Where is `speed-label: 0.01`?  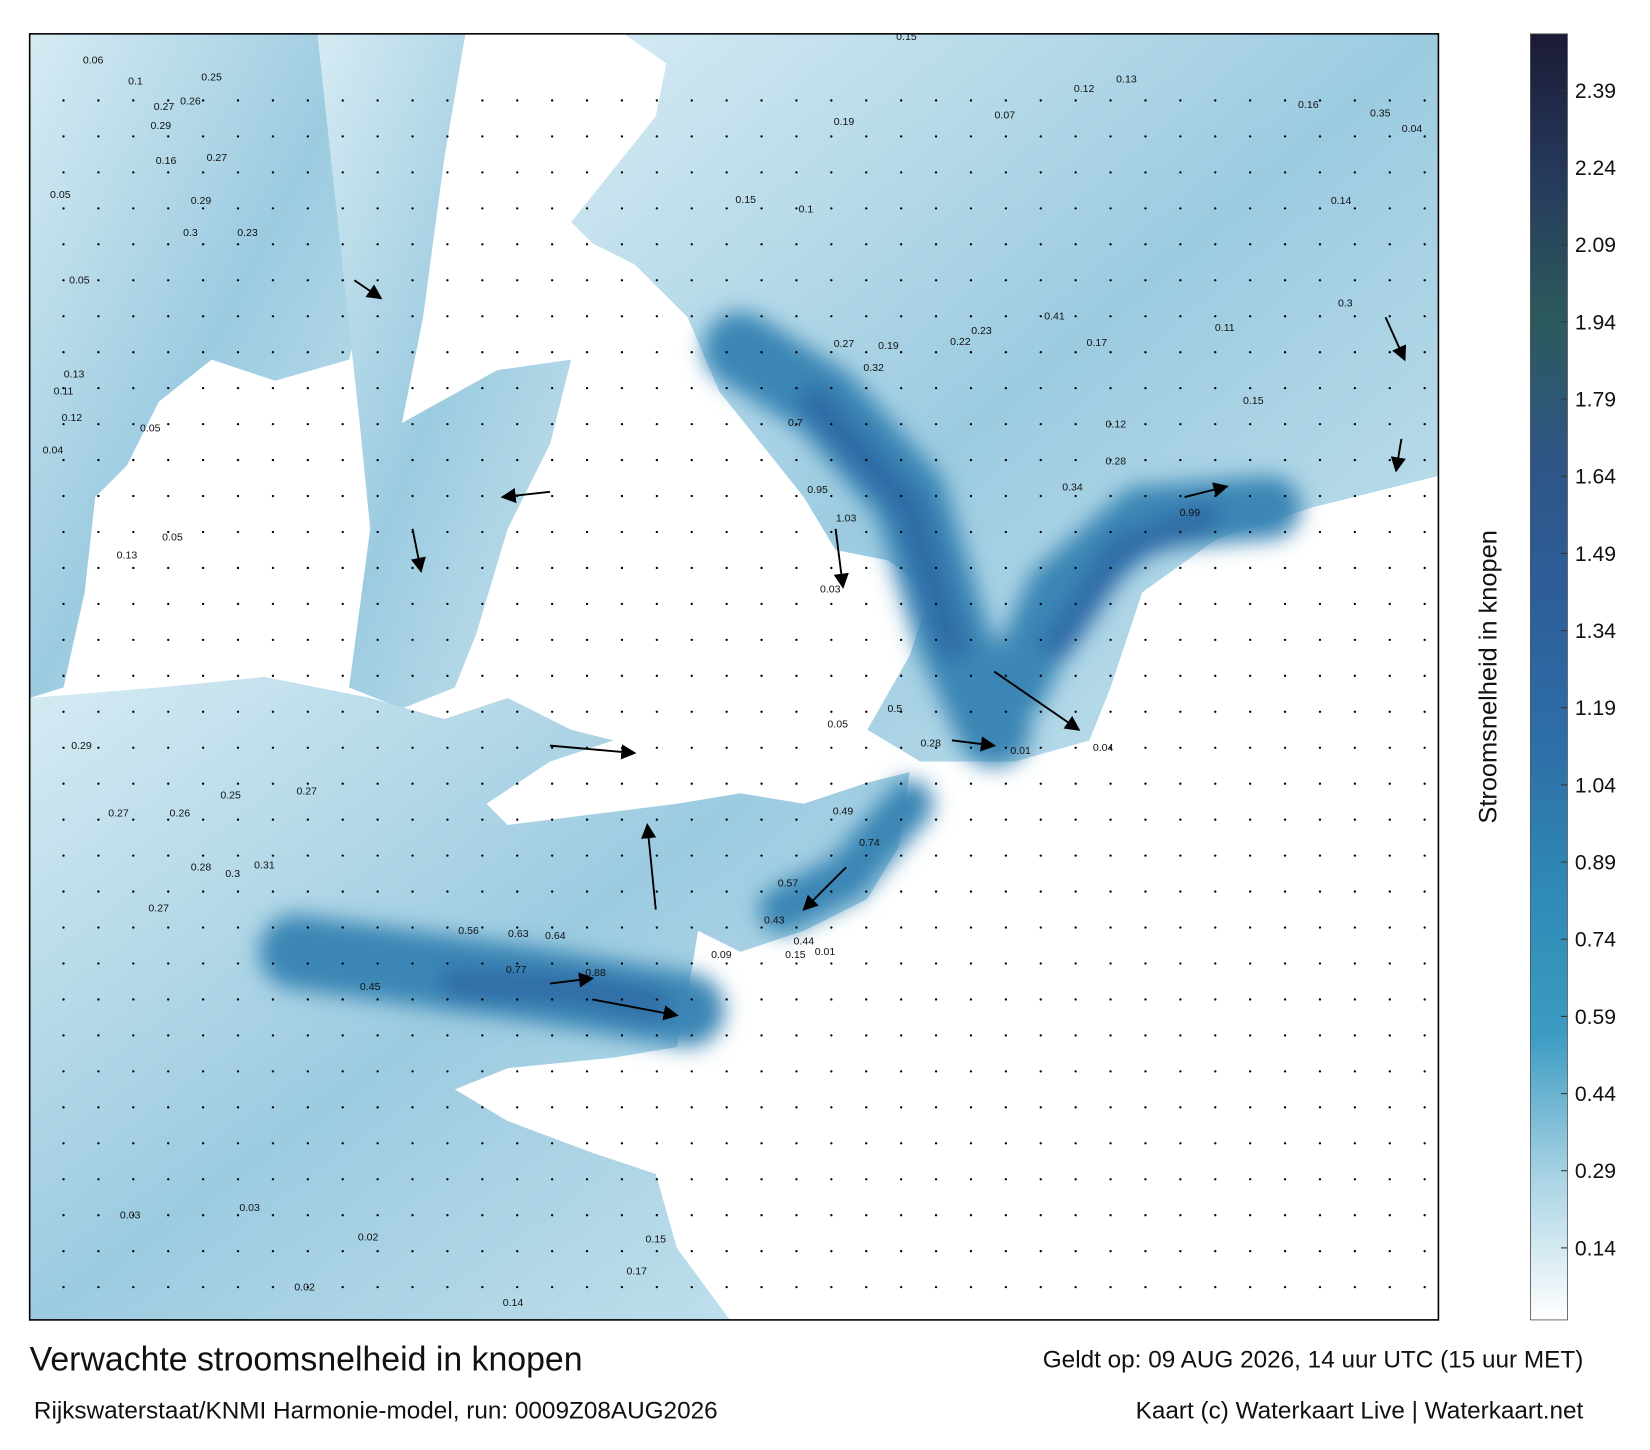 speed-label: 0.01 is located at coordinates (1020, 751).